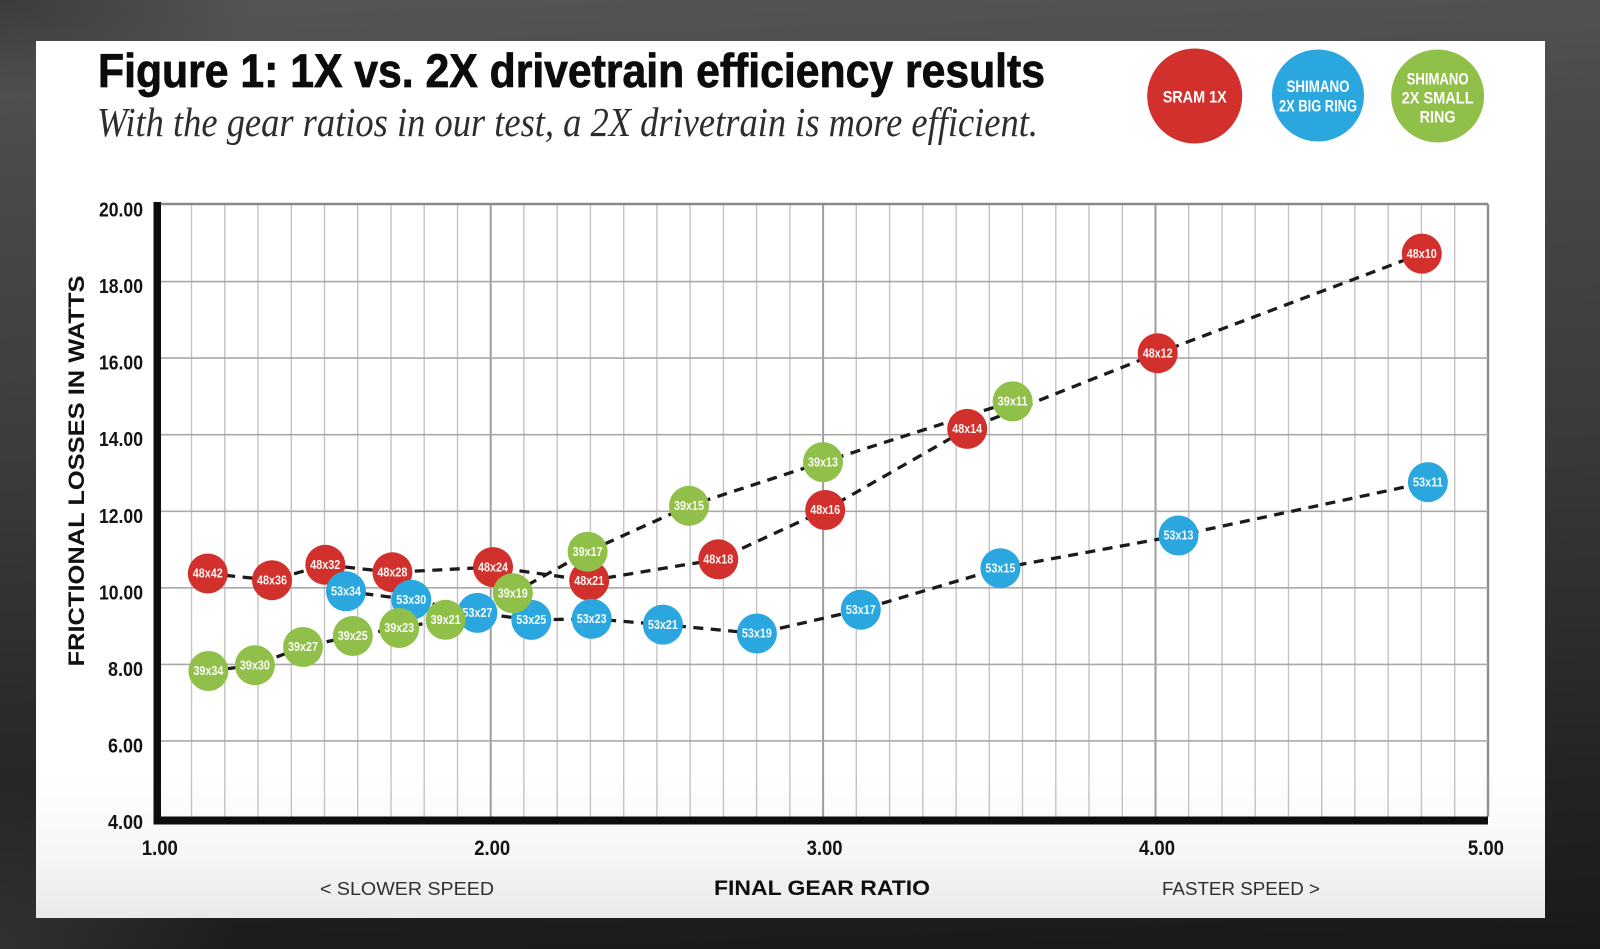 The width and height of the screenshot is (1600, 949). What do you see at coordinates (689, 506) in the screenshot?
I see `svg-text: 39x15` at bounding box center [689, 506].